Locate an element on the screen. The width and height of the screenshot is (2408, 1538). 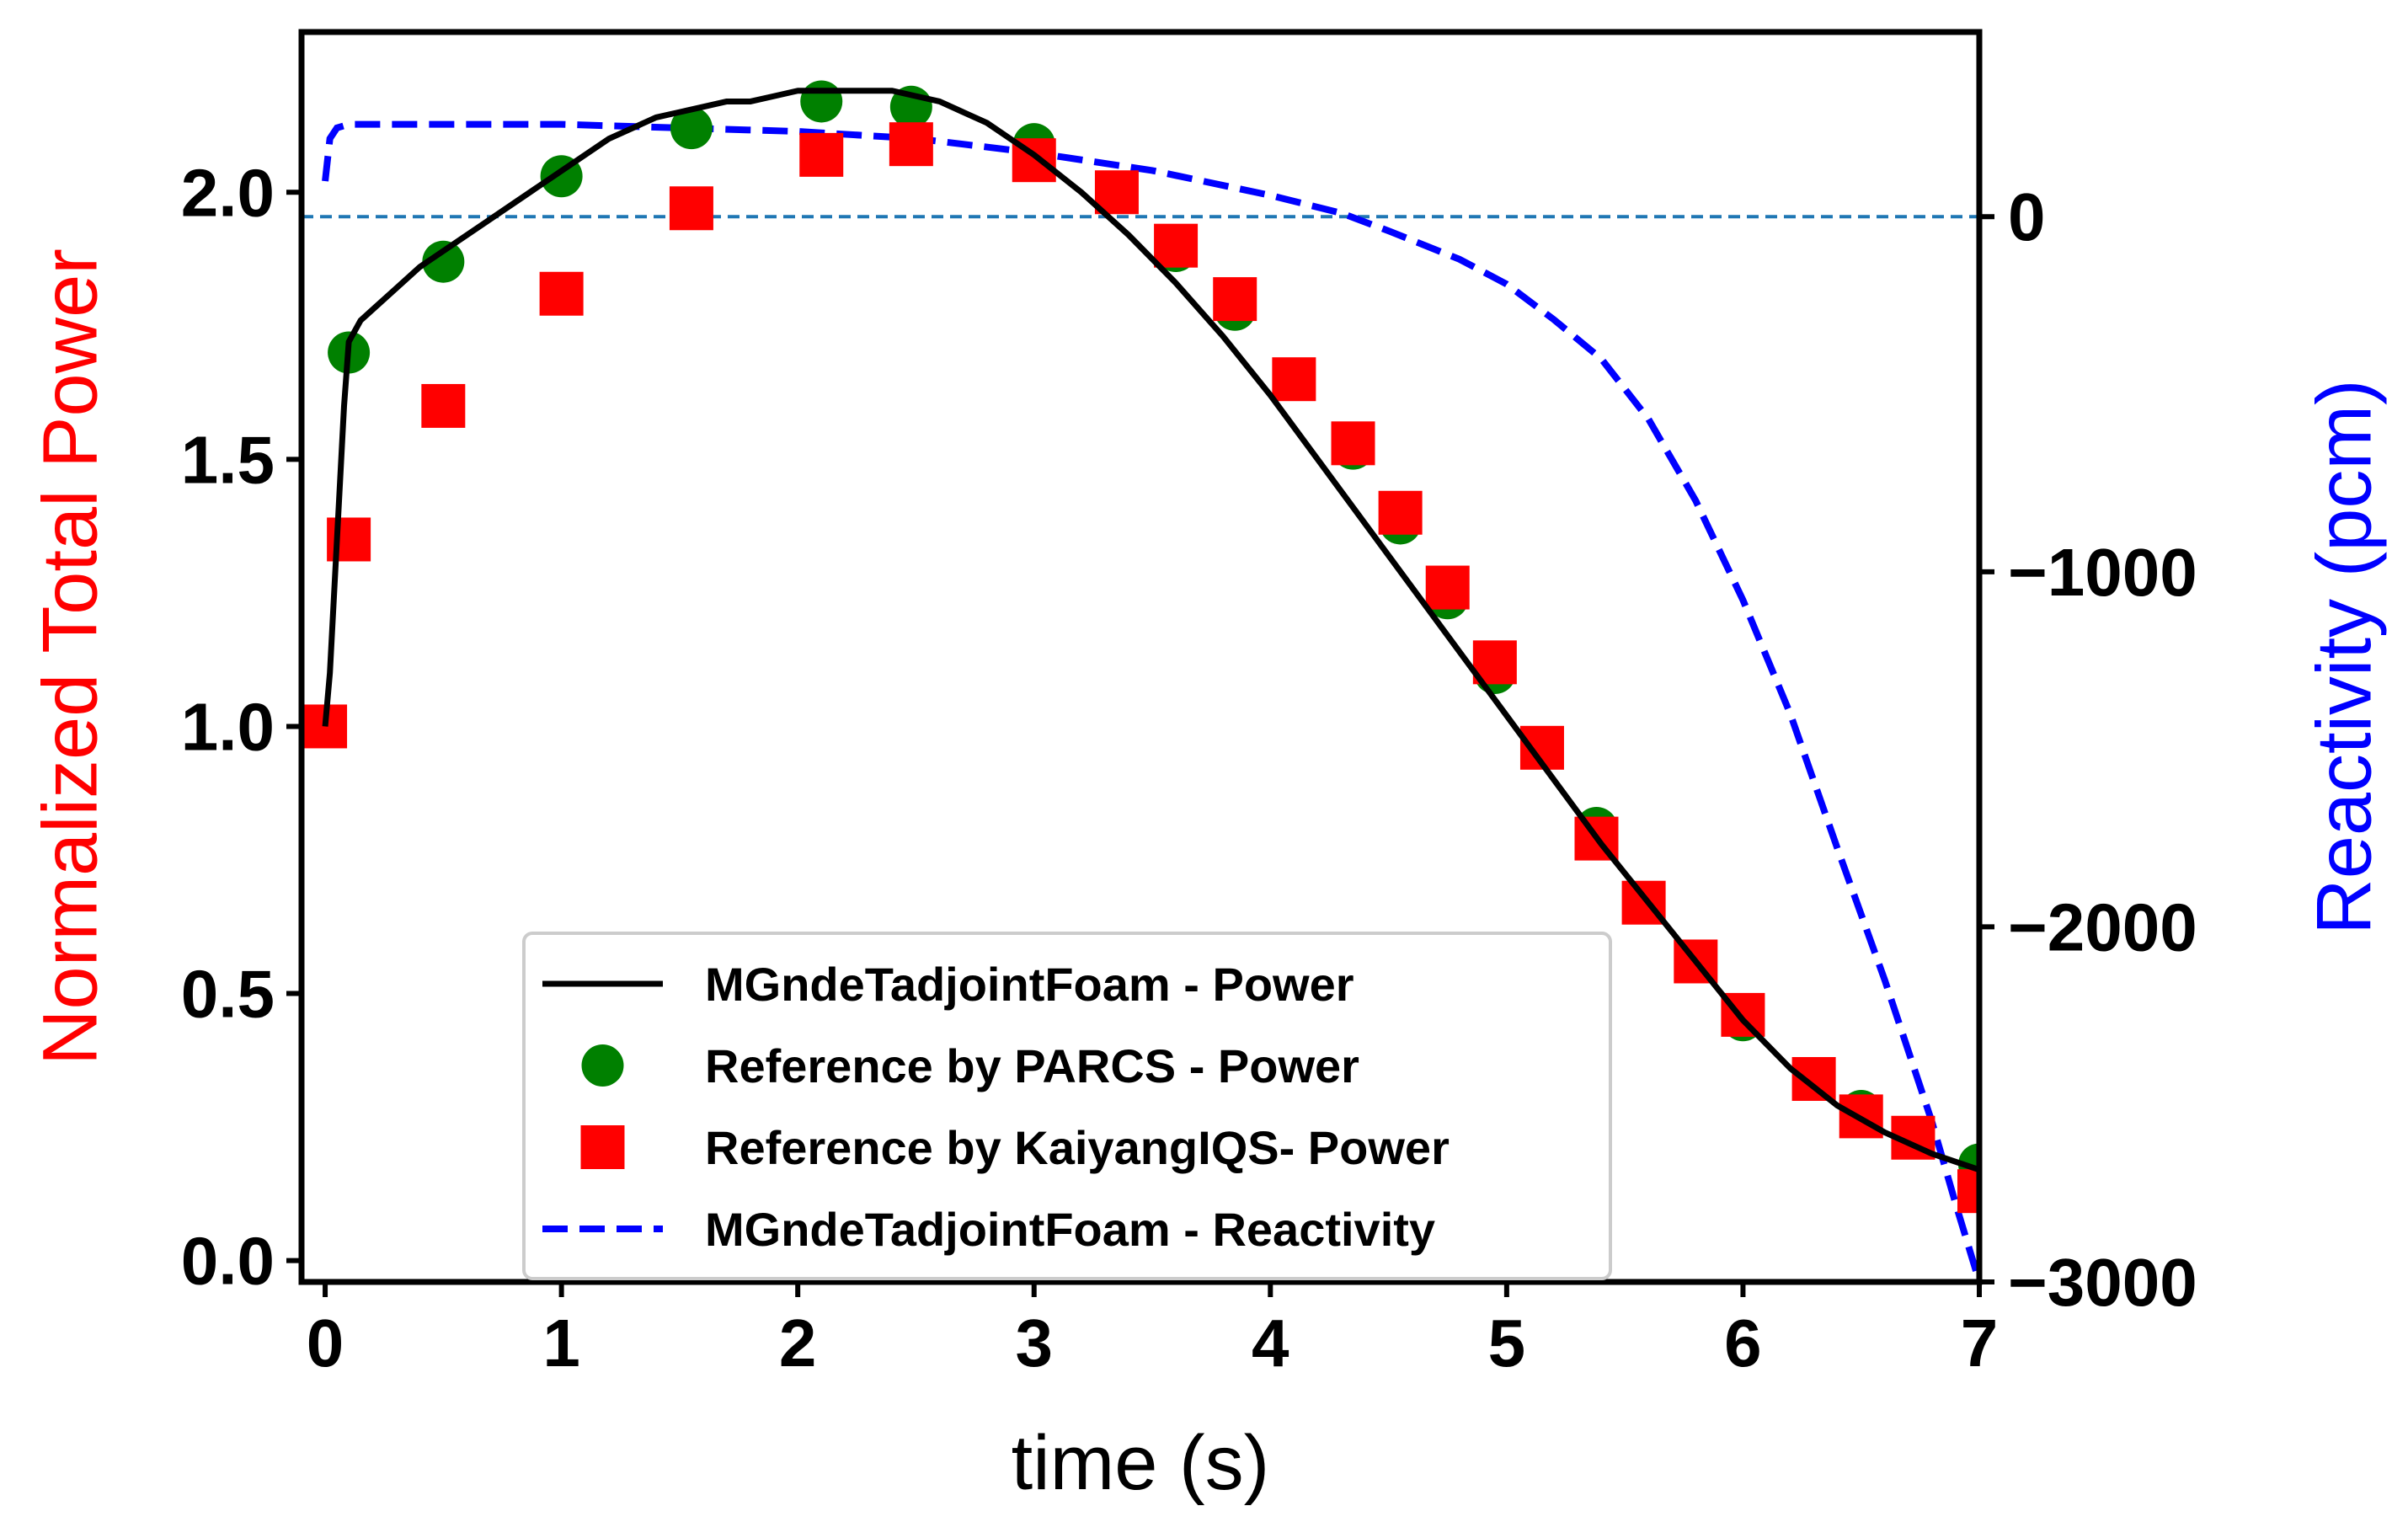
y-left-tick-label: 1.0 is located at coordinates (228, 726).